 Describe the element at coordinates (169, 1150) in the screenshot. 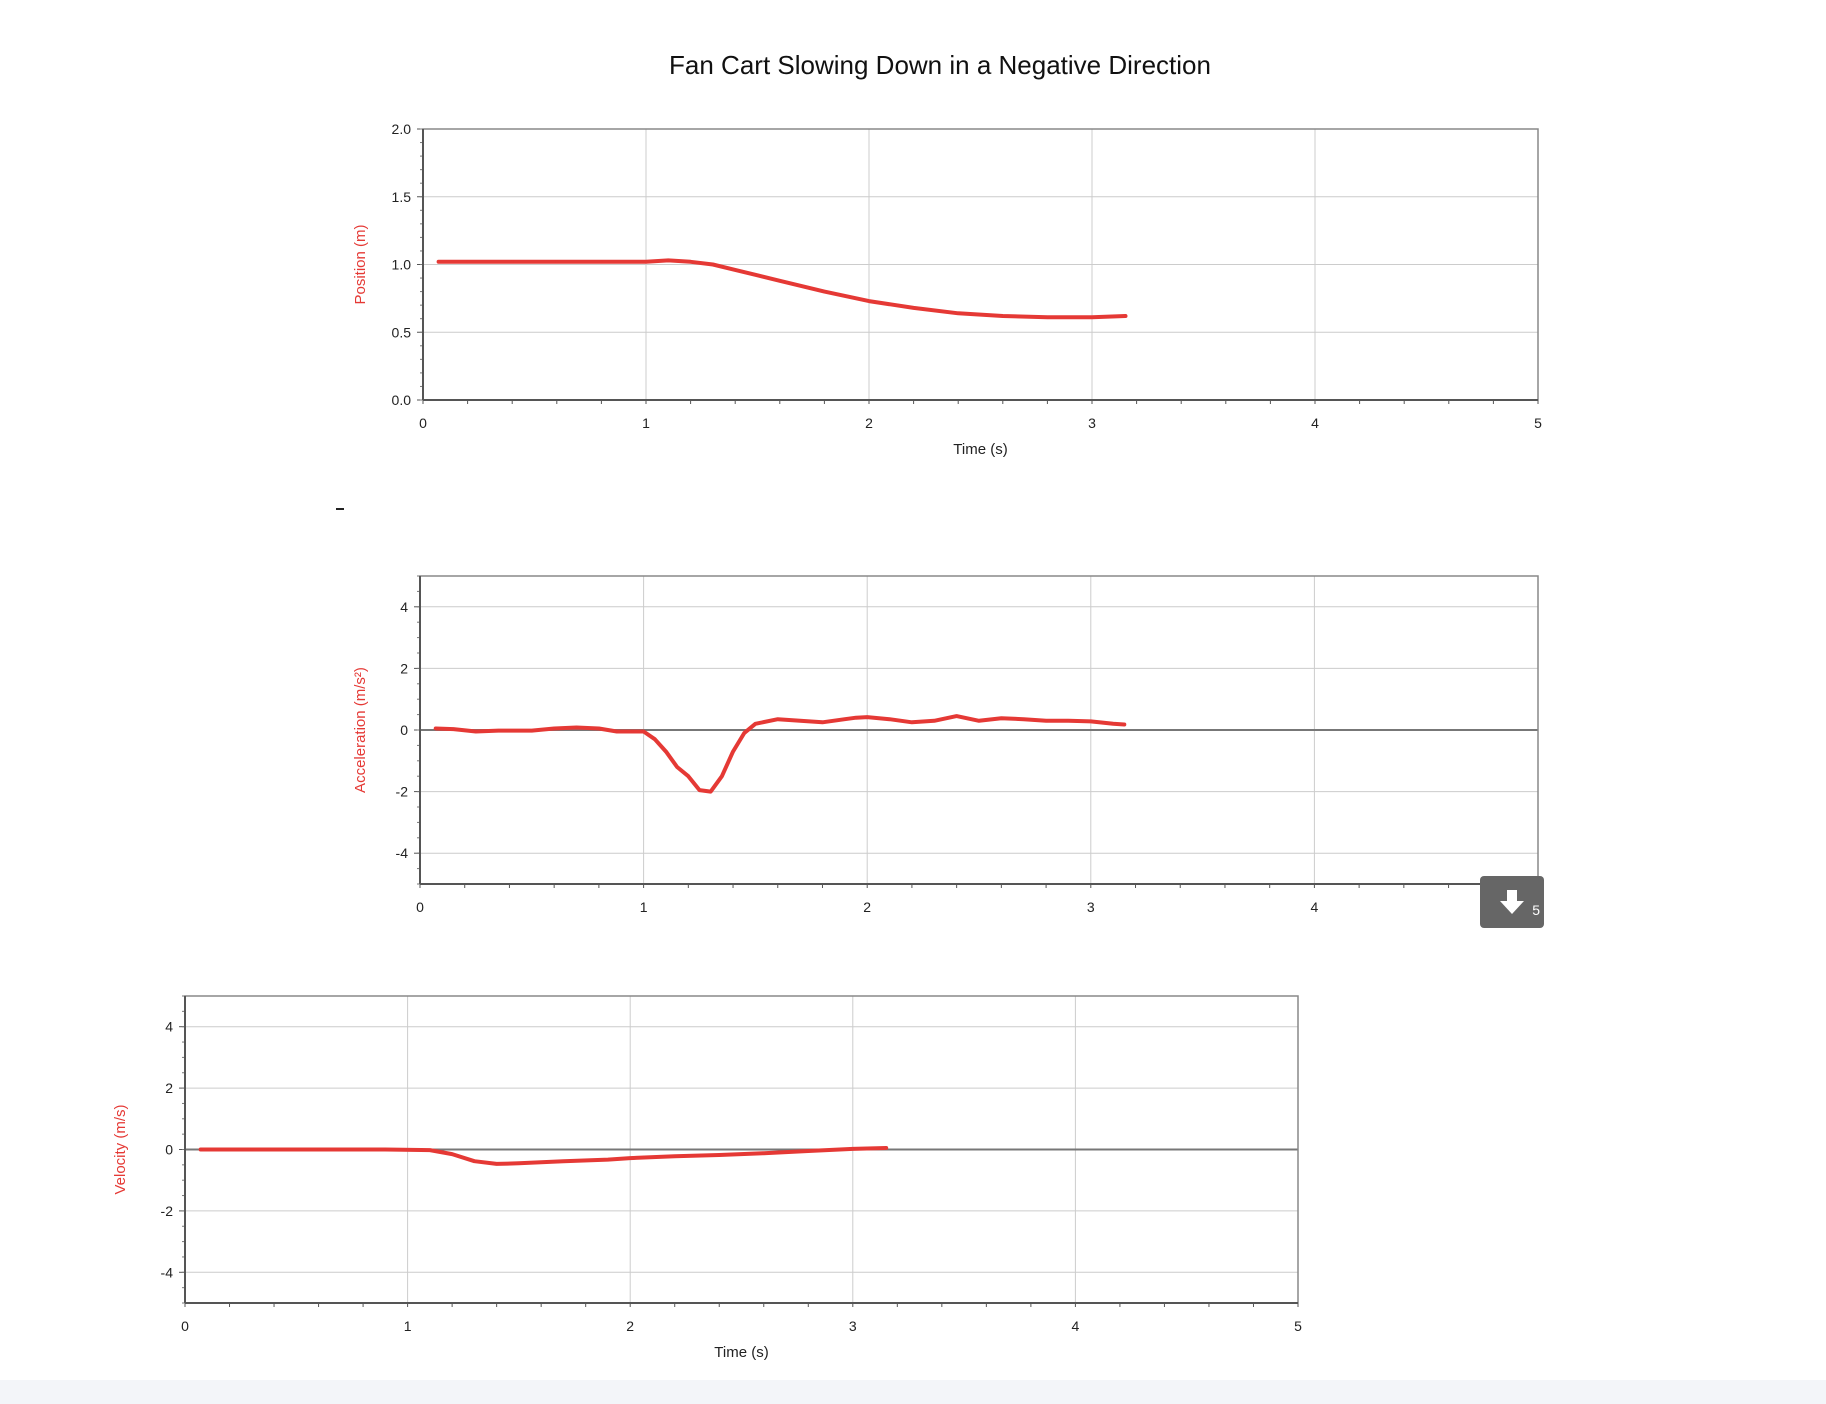

I see `y-tick-label: 0` at that location.